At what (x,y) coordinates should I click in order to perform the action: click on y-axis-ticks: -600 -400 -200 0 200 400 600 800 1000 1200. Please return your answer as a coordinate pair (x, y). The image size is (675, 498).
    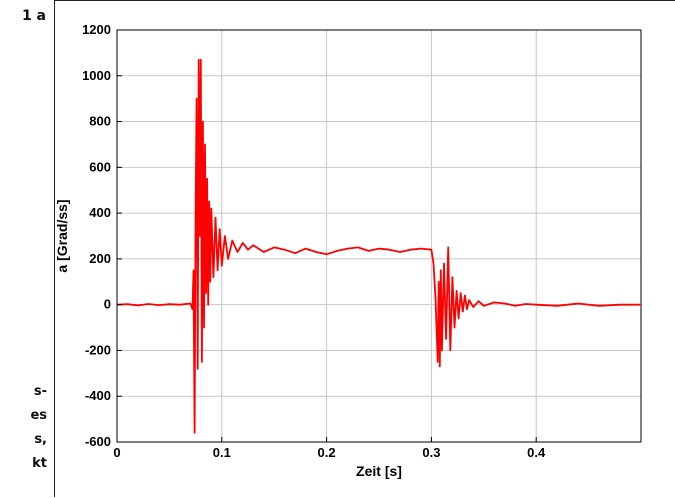
    Looking at the image, I should click on (102, 235).